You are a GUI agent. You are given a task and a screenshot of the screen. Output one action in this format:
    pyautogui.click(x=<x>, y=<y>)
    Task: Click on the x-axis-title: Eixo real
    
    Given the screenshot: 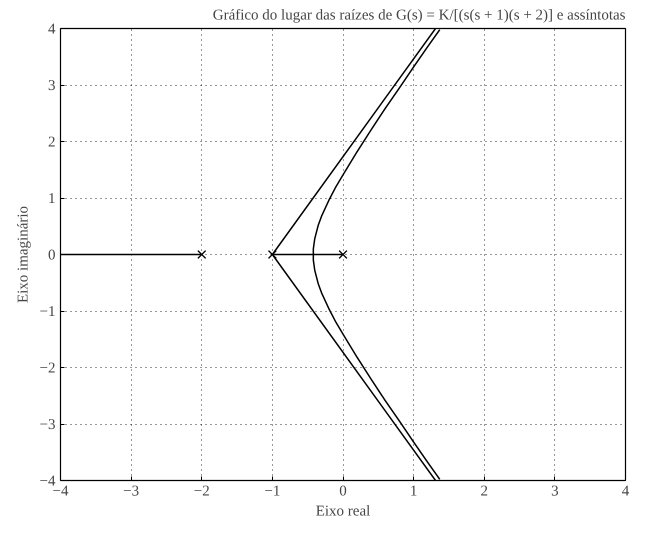 What is the action you would take?
    pyautogui.click(x=343, y=512)
    